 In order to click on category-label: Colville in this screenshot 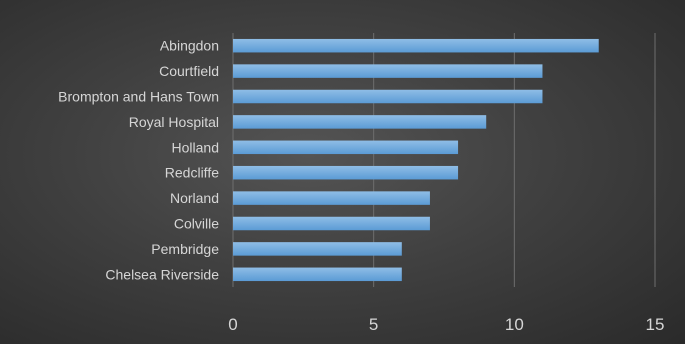, I will do `click(196, 224)`.